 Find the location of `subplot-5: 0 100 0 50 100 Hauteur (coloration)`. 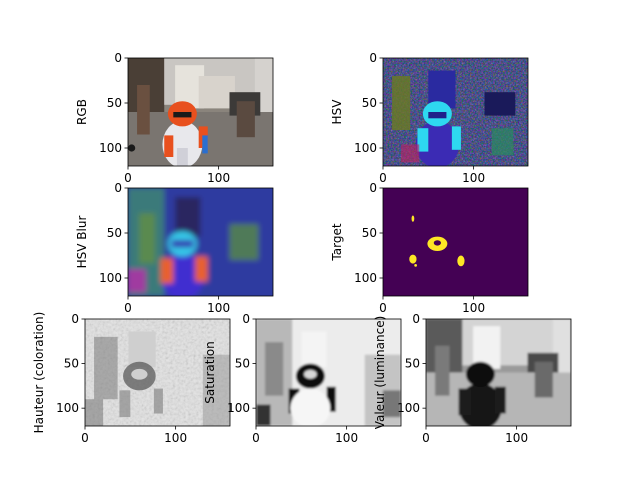

subplot-5: 0 100 0 50 100 Hauteur (coloration) is located at coordinates (131, 378).